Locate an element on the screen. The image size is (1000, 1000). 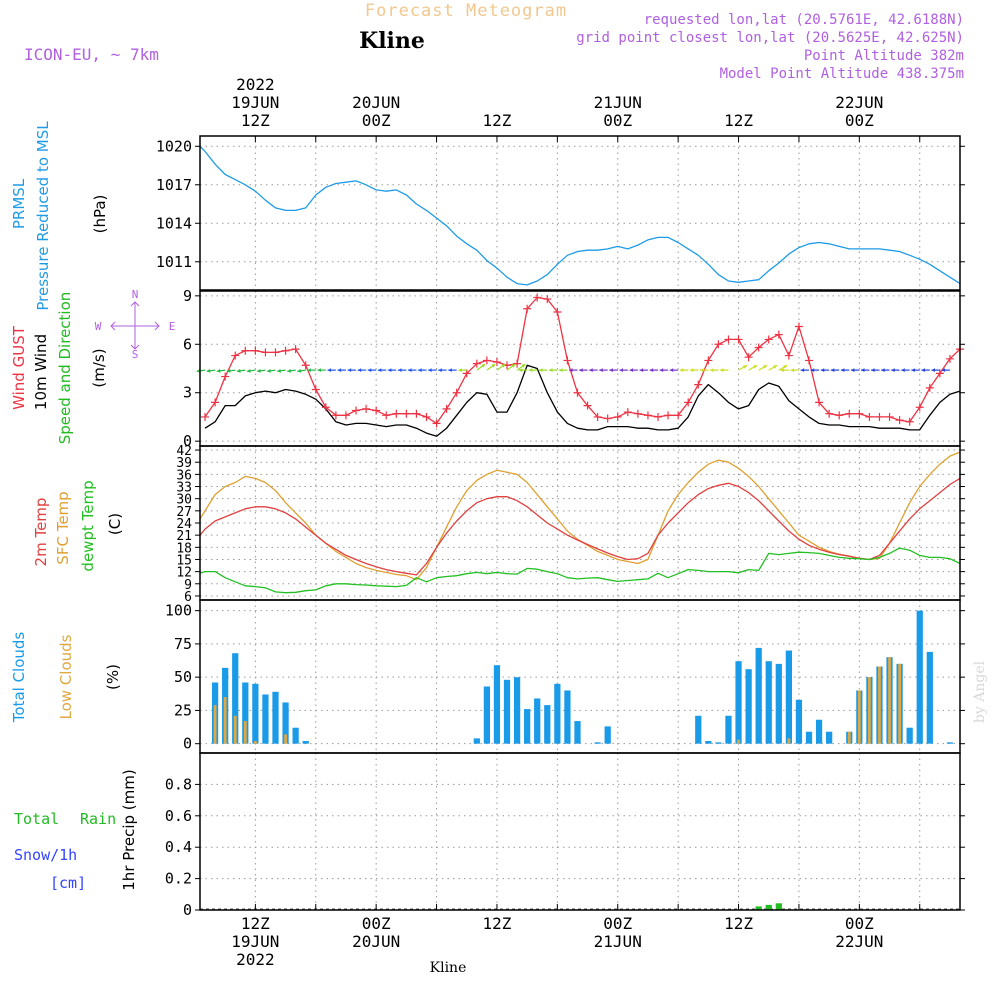
y-tick-label: 0.2 is located at coordinates (178, 879).